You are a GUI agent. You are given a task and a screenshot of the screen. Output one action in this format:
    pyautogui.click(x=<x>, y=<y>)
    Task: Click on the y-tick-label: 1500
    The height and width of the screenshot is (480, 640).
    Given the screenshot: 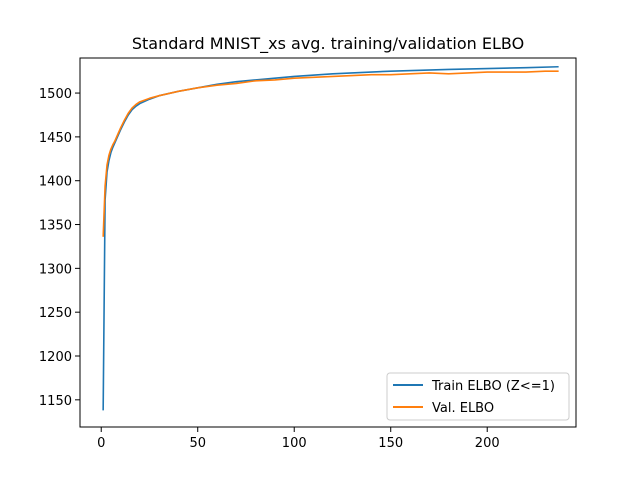 What is the action you would take?
    pyautogui.click(x=55, y=94)
    